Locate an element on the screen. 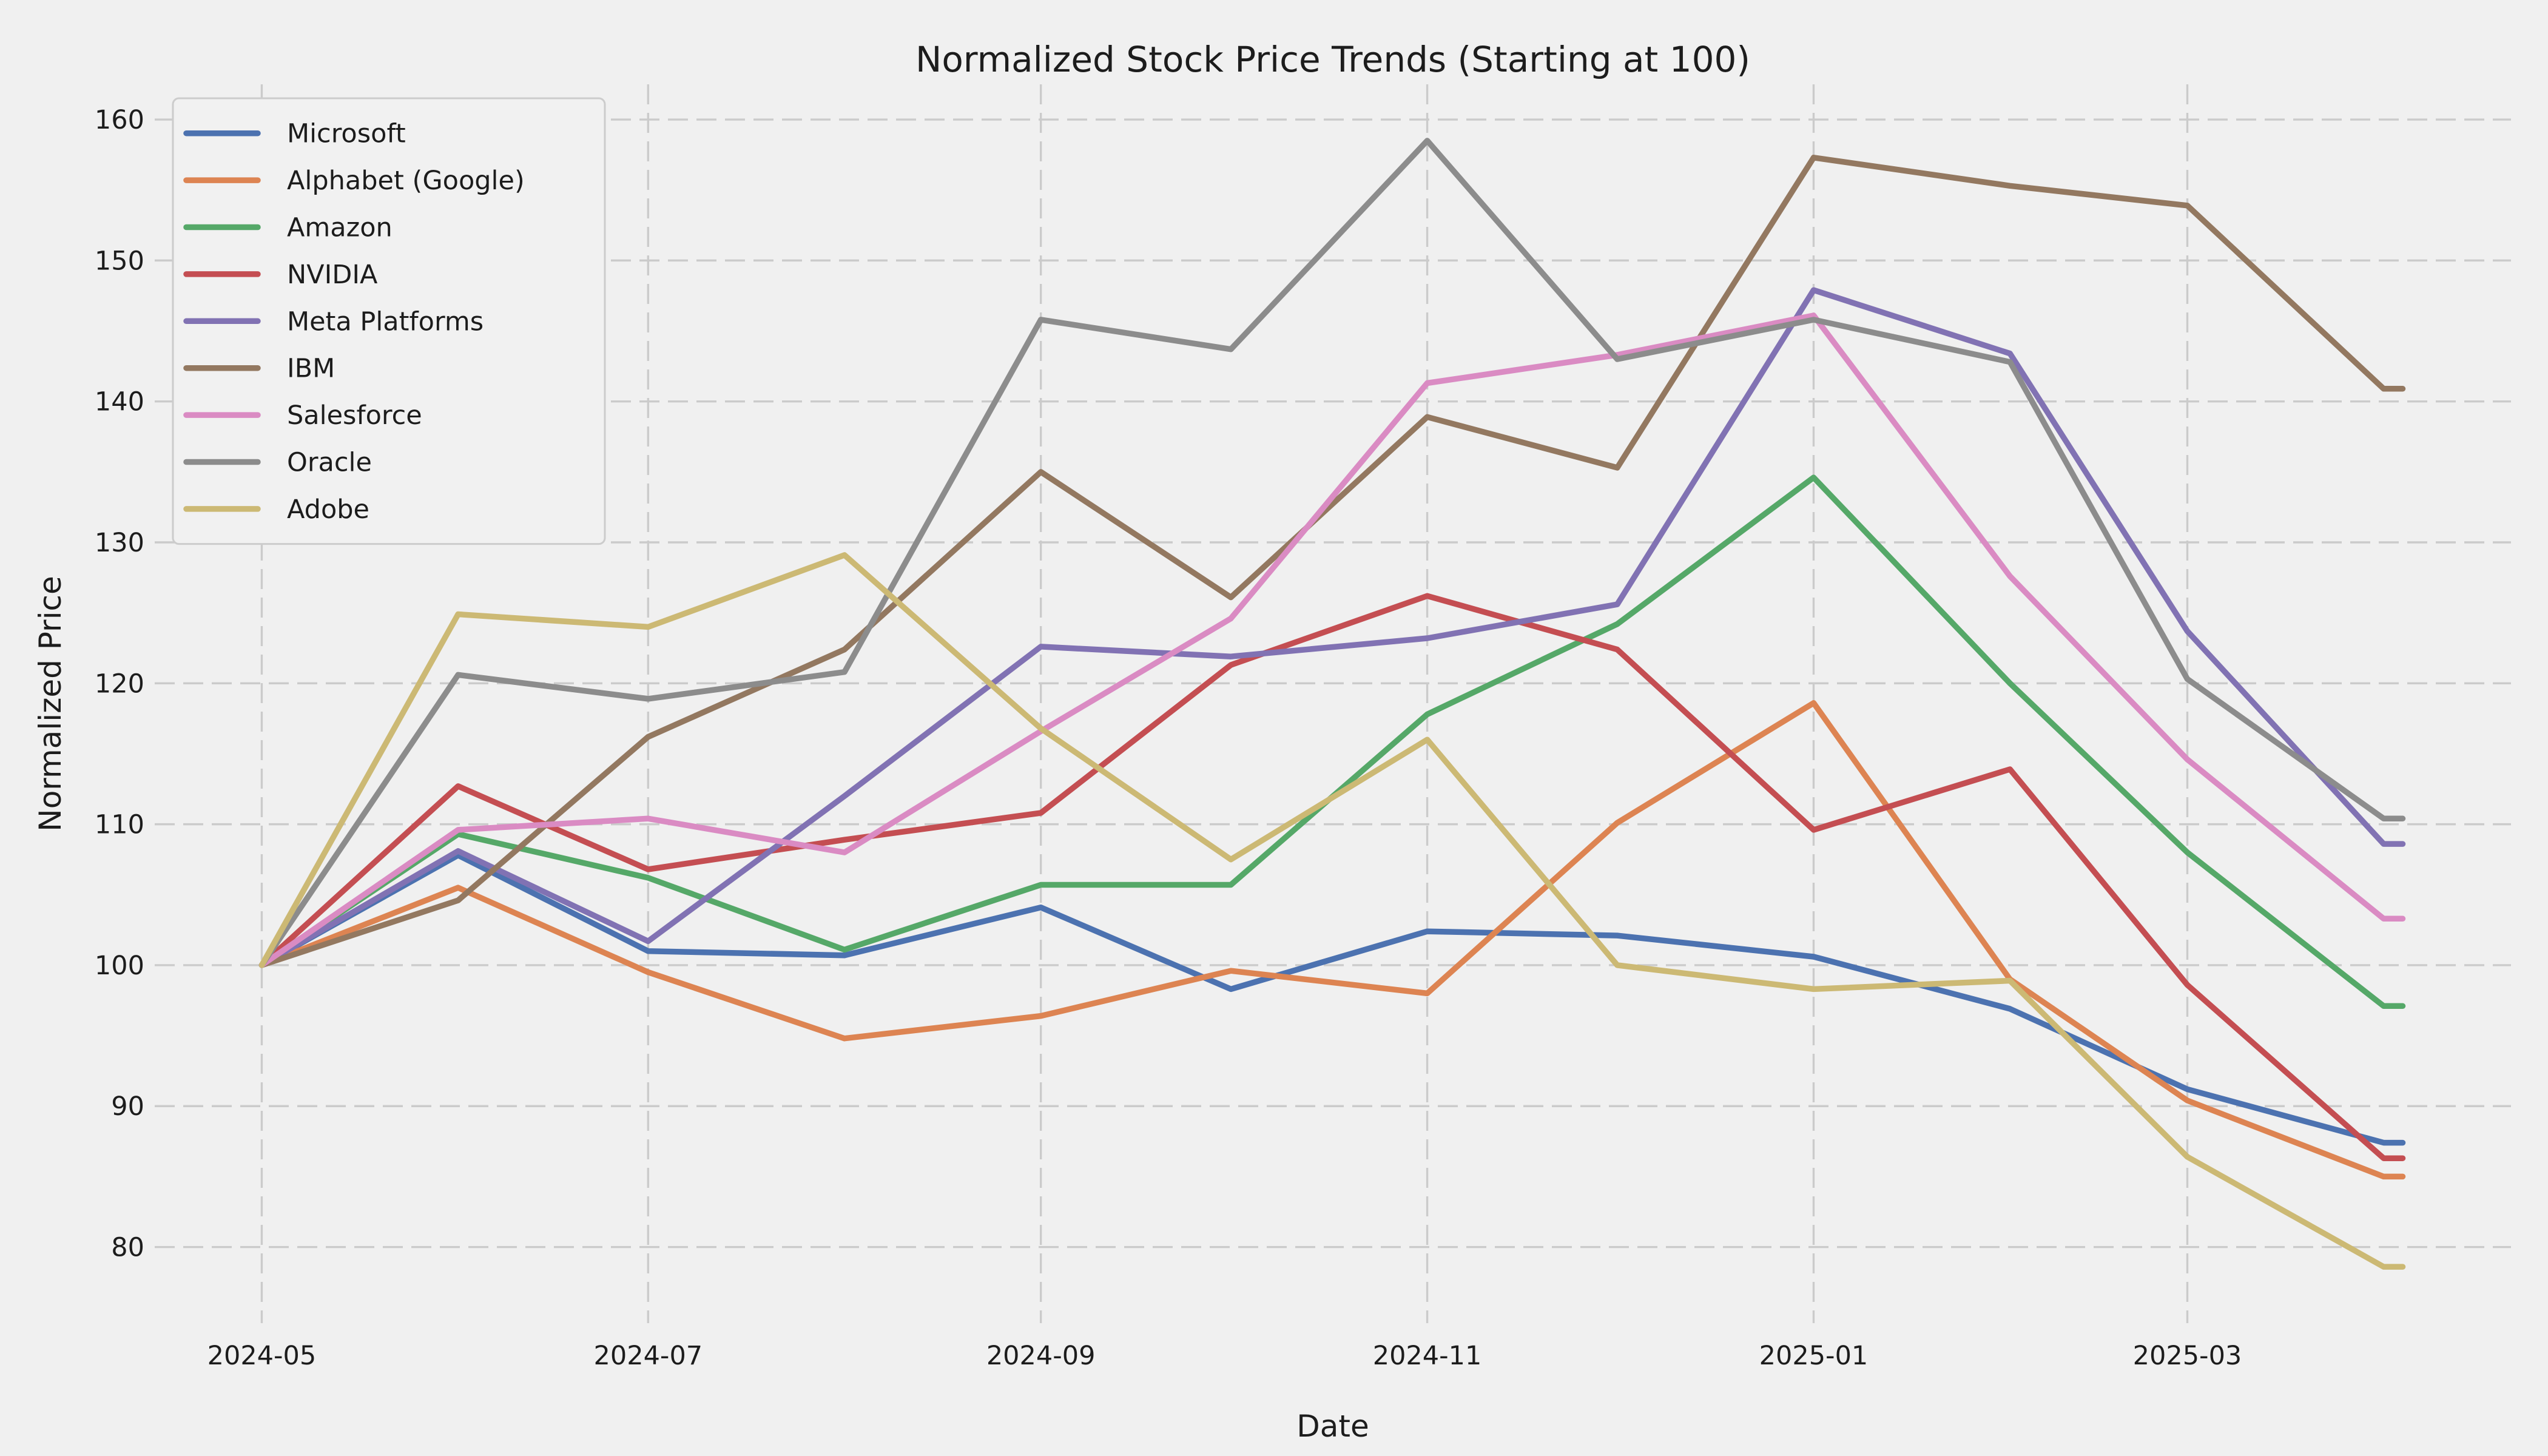 The width and height of the screenshot is (2548, 1456). legend-item-adobe: Adobe is located at coordinates (276, 509).